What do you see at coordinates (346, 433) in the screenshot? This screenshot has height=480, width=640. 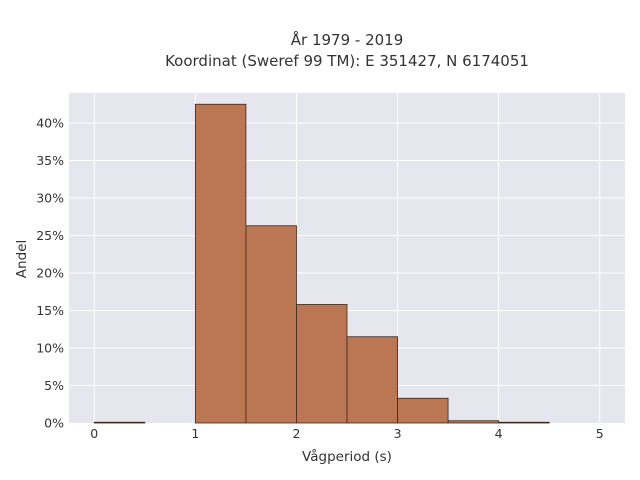 I see `x-tick-labels: 0 1 2 3 4 5` at bounding box center [346, 433].